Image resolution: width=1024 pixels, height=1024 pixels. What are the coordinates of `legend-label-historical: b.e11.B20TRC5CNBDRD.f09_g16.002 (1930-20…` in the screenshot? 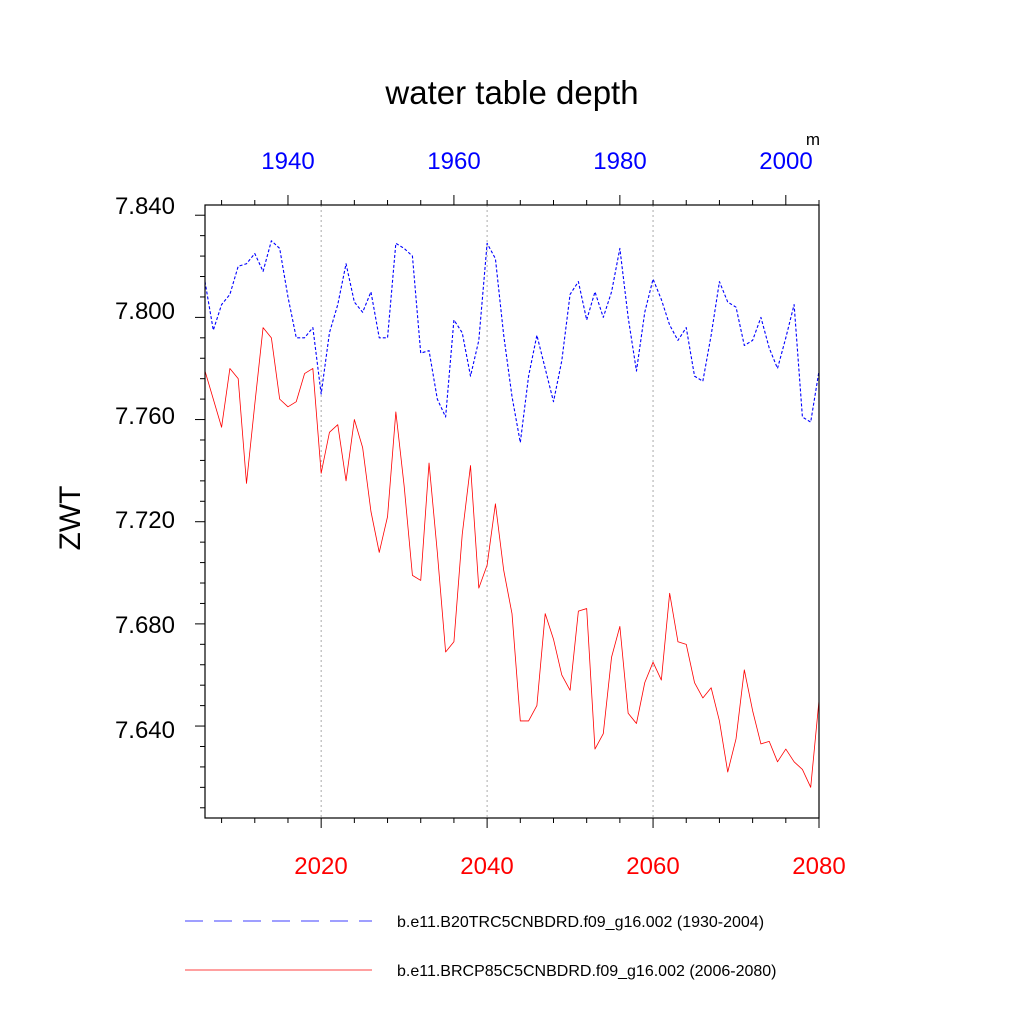 It's located at (580, 922).